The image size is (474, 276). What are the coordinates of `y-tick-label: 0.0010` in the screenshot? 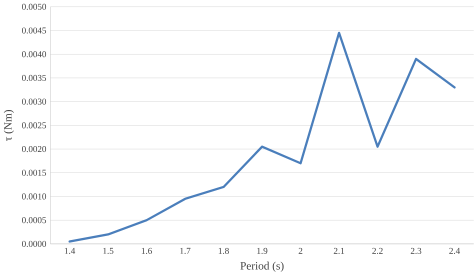 It's located at (34, 197).